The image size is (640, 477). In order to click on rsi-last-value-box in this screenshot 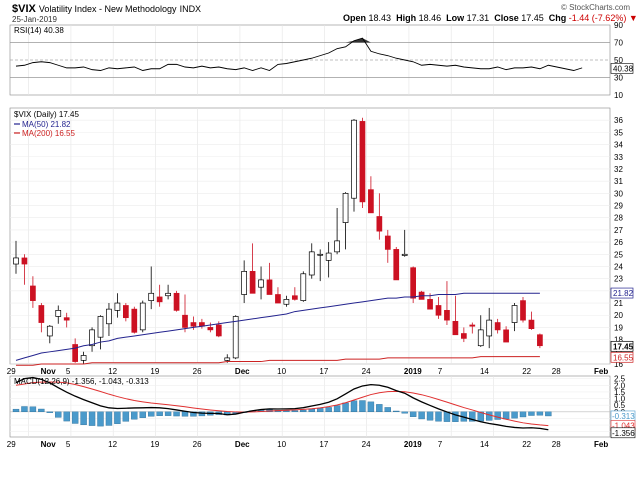, I will do `click(622, 68)`.